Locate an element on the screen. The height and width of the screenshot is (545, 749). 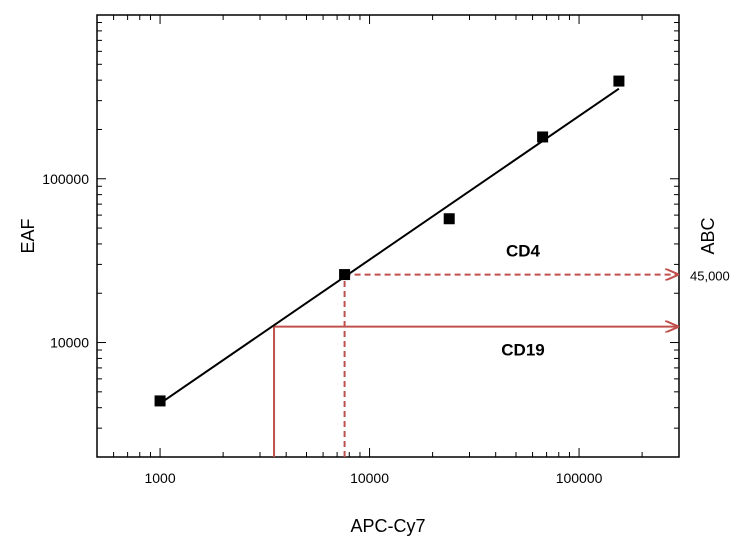
annotation-cd4: CD4 is located at coordinates (523, 251).